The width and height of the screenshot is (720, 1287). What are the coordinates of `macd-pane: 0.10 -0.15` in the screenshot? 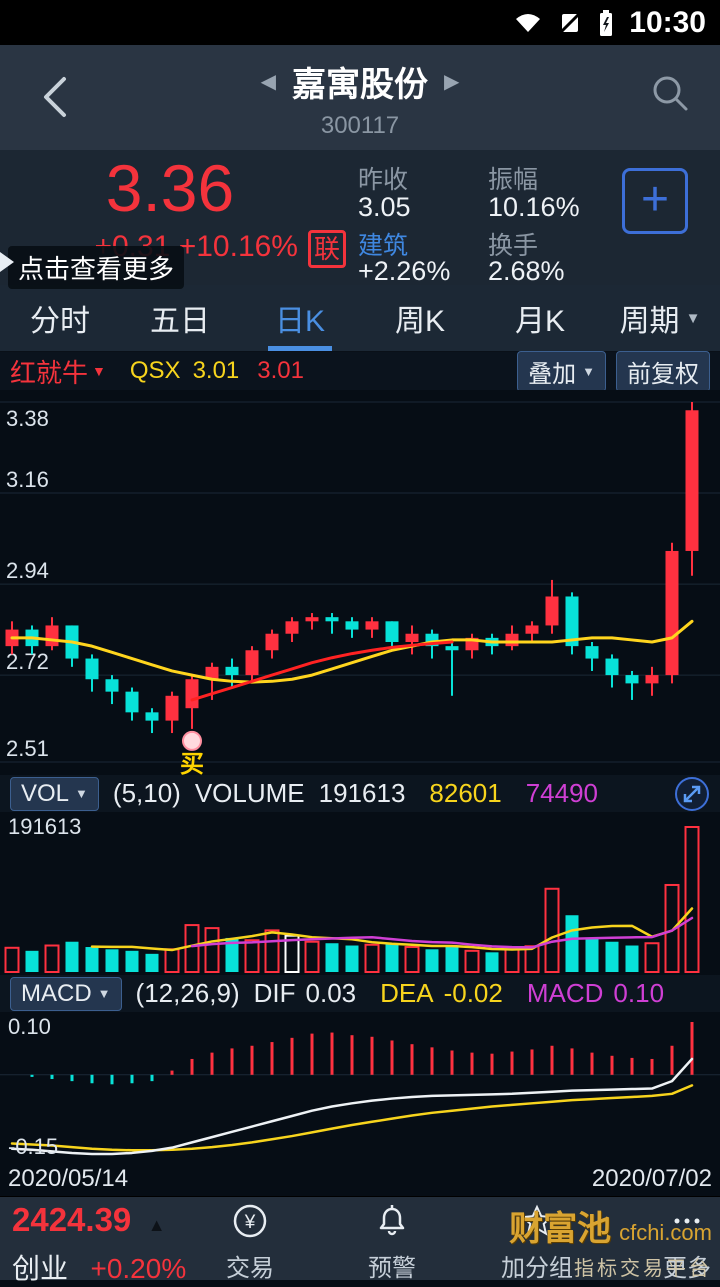 It's located at (360, 1087).